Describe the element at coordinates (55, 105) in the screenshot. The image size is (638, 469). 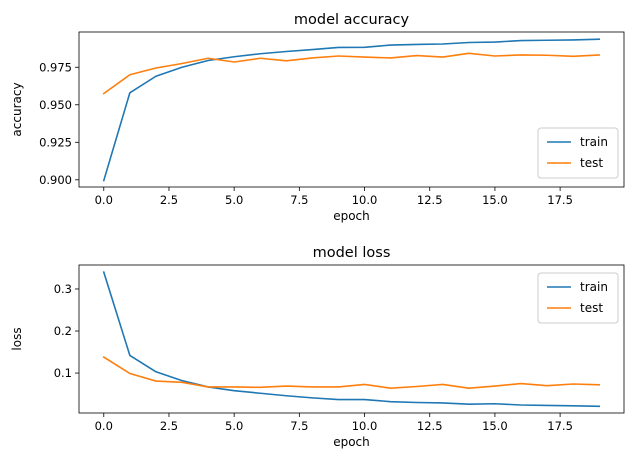
I see `y-tick-label: 0.950` at that location.